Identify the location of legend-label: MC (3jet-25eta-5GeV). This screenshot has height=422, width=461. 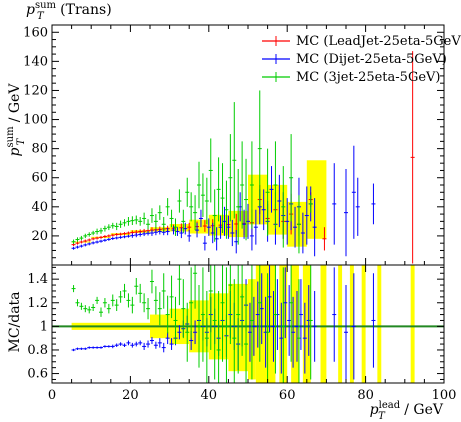
(368, 77).